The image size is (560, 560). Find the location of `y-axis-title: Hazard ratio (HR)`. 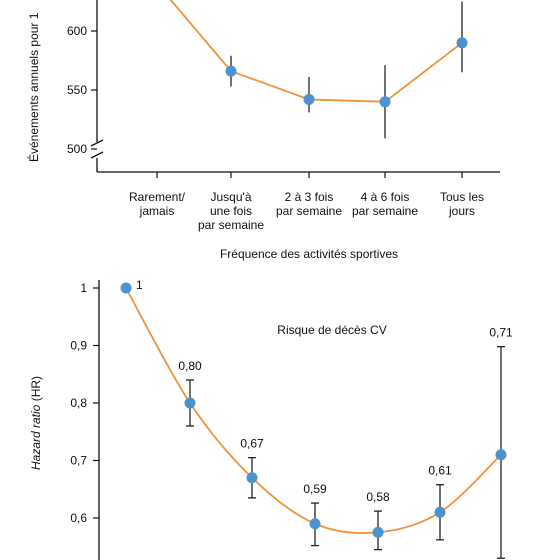

y-axis-title: Hazard ratio (HR) is located at coordinates (36, 423).